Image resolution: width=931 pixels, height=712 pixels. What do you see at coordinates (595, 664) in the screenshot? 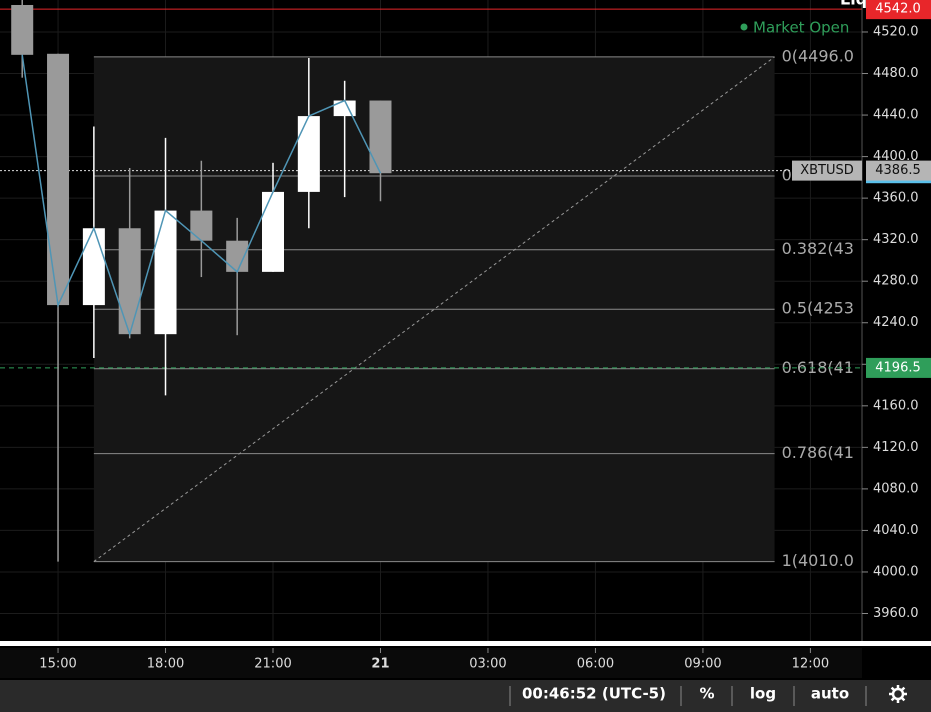
I see `x-tick-label: 06:00` at bounding box center [595, 664].